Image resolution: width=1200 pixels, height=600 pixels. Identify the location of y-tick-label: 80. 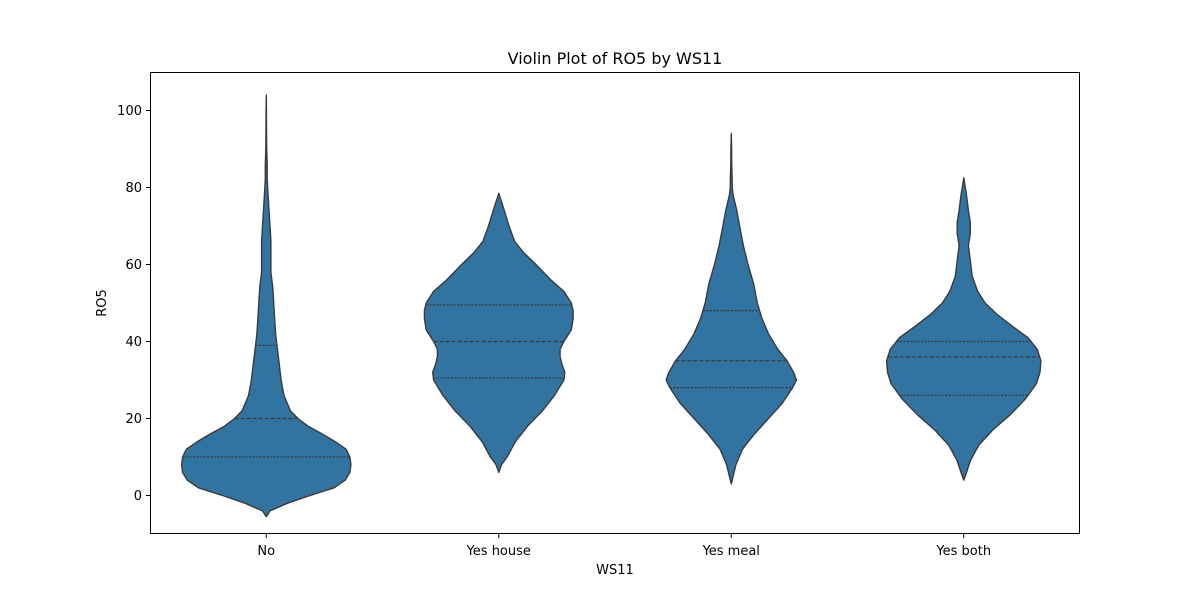
(133, 188).